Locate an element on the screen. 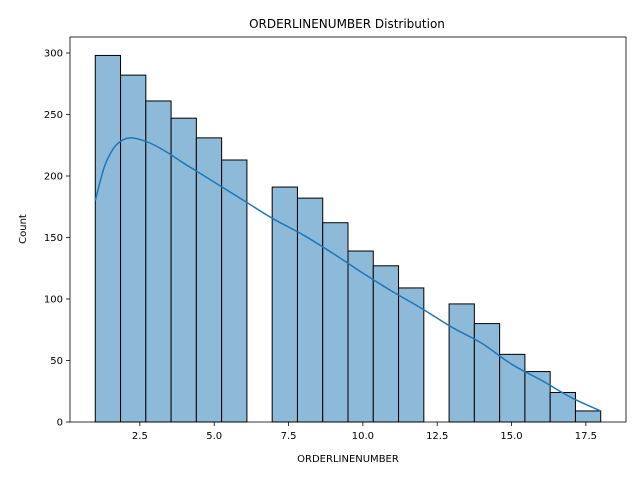 This screenshot has height=480, width=640. y-axis-label: Count is located at coordinates (23, 229).